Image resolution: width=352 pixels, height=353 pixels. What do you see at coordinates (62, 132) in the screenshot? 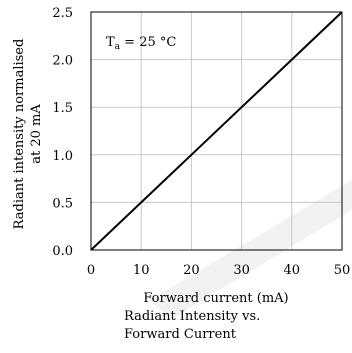
I see `y-tick-labels: 0.0 0.5 1.0 1.5 2.0 2.5` at bounding box center [62, 132].